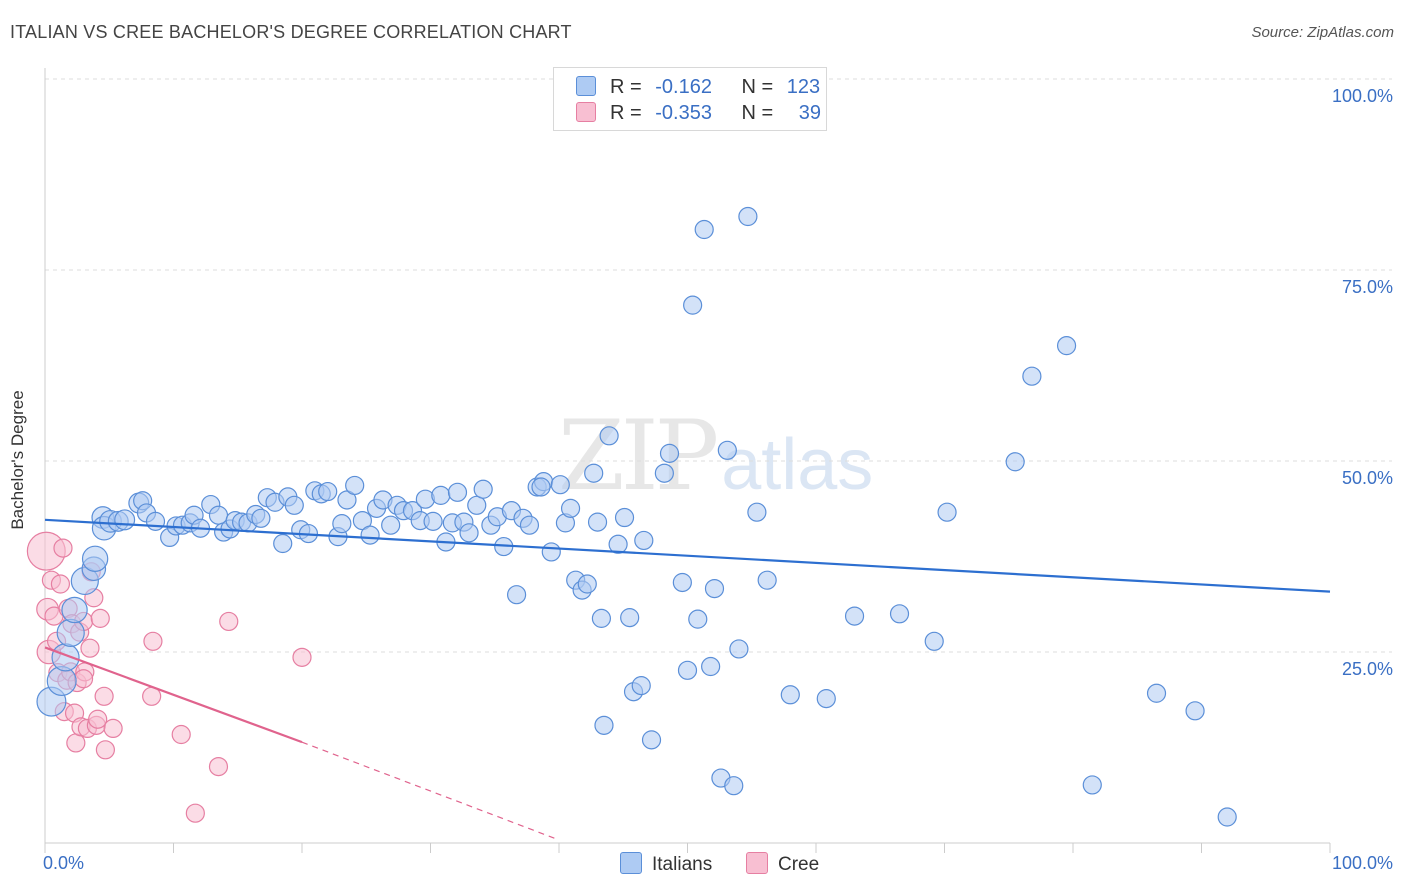  I want to click on y-tick-label: 25.0%, so click(1367, 669).